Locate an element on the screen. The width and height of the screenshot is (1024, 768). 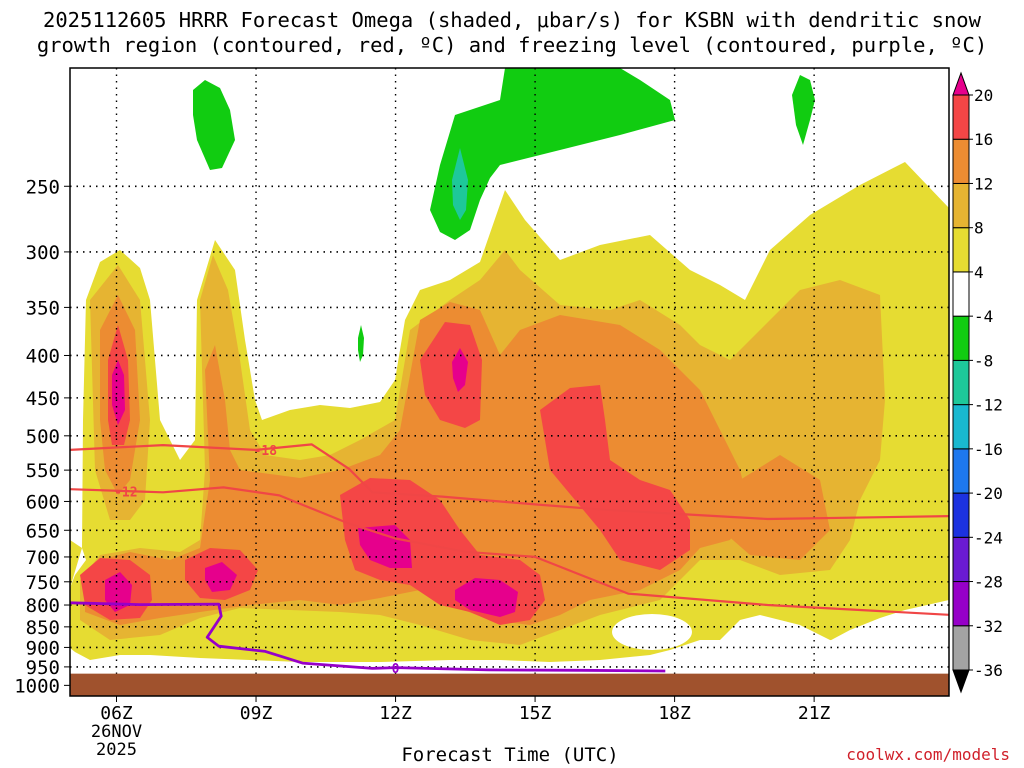
y-tick-label: 850 is located at coordinates (43, 628).